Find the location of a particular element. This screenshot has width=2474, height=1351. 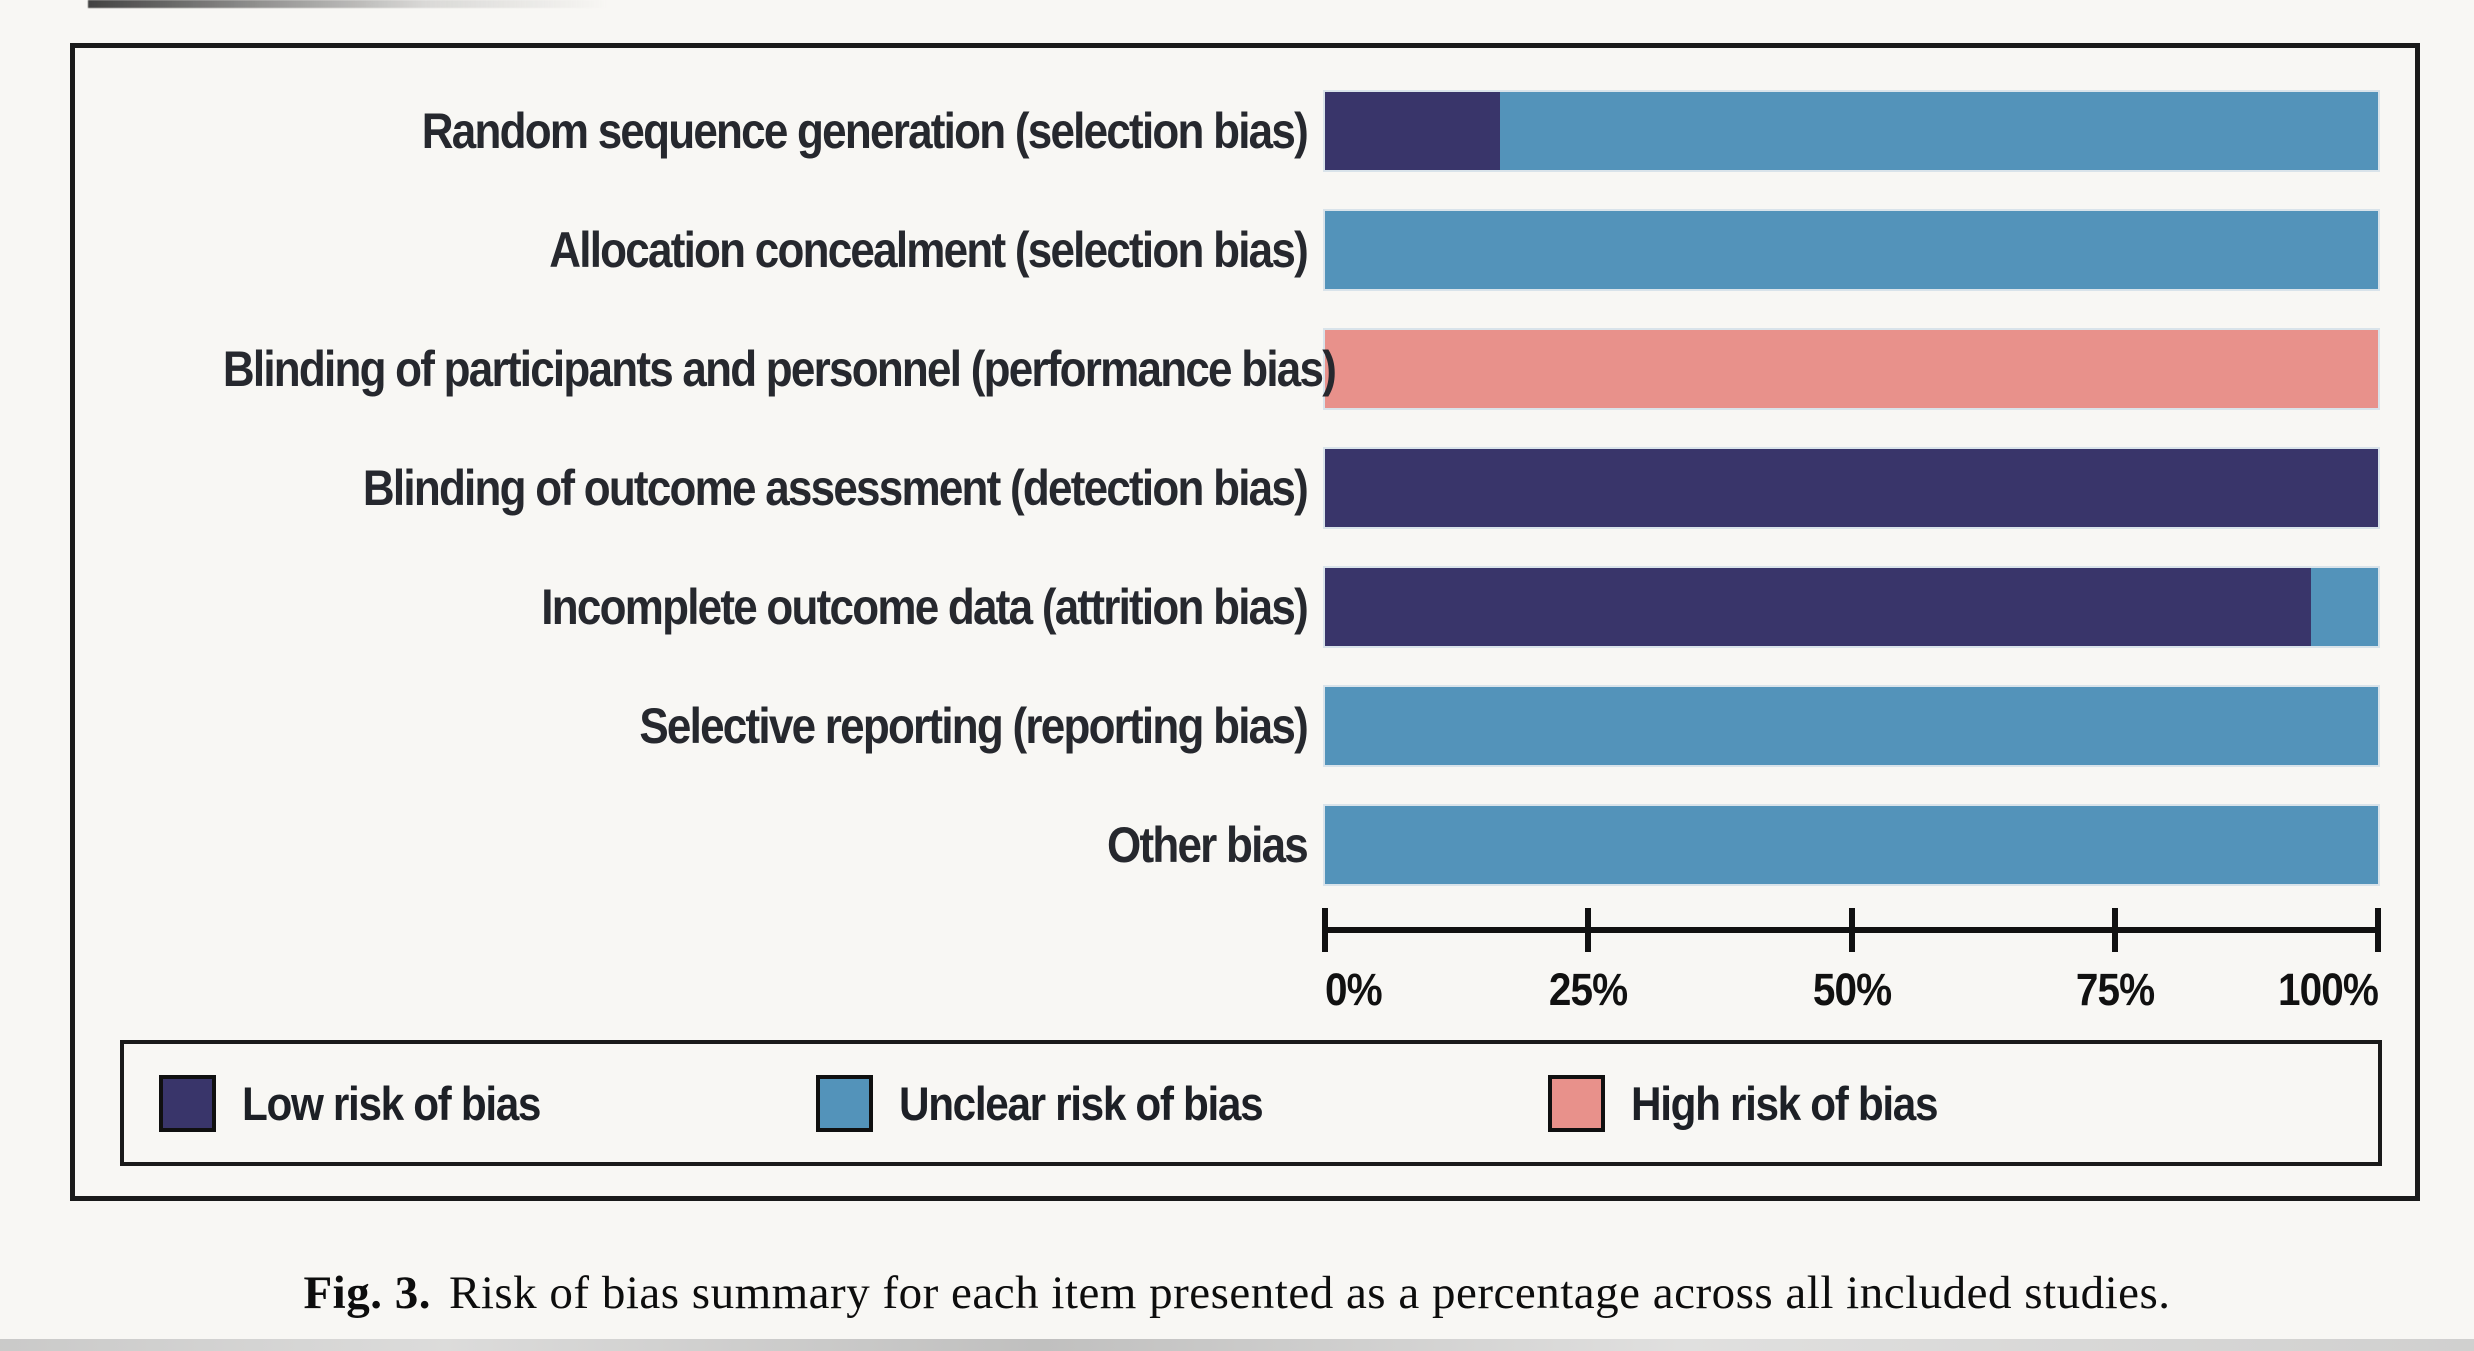

legend-item: High risk of bias is located at coordinates (1759, 1103).